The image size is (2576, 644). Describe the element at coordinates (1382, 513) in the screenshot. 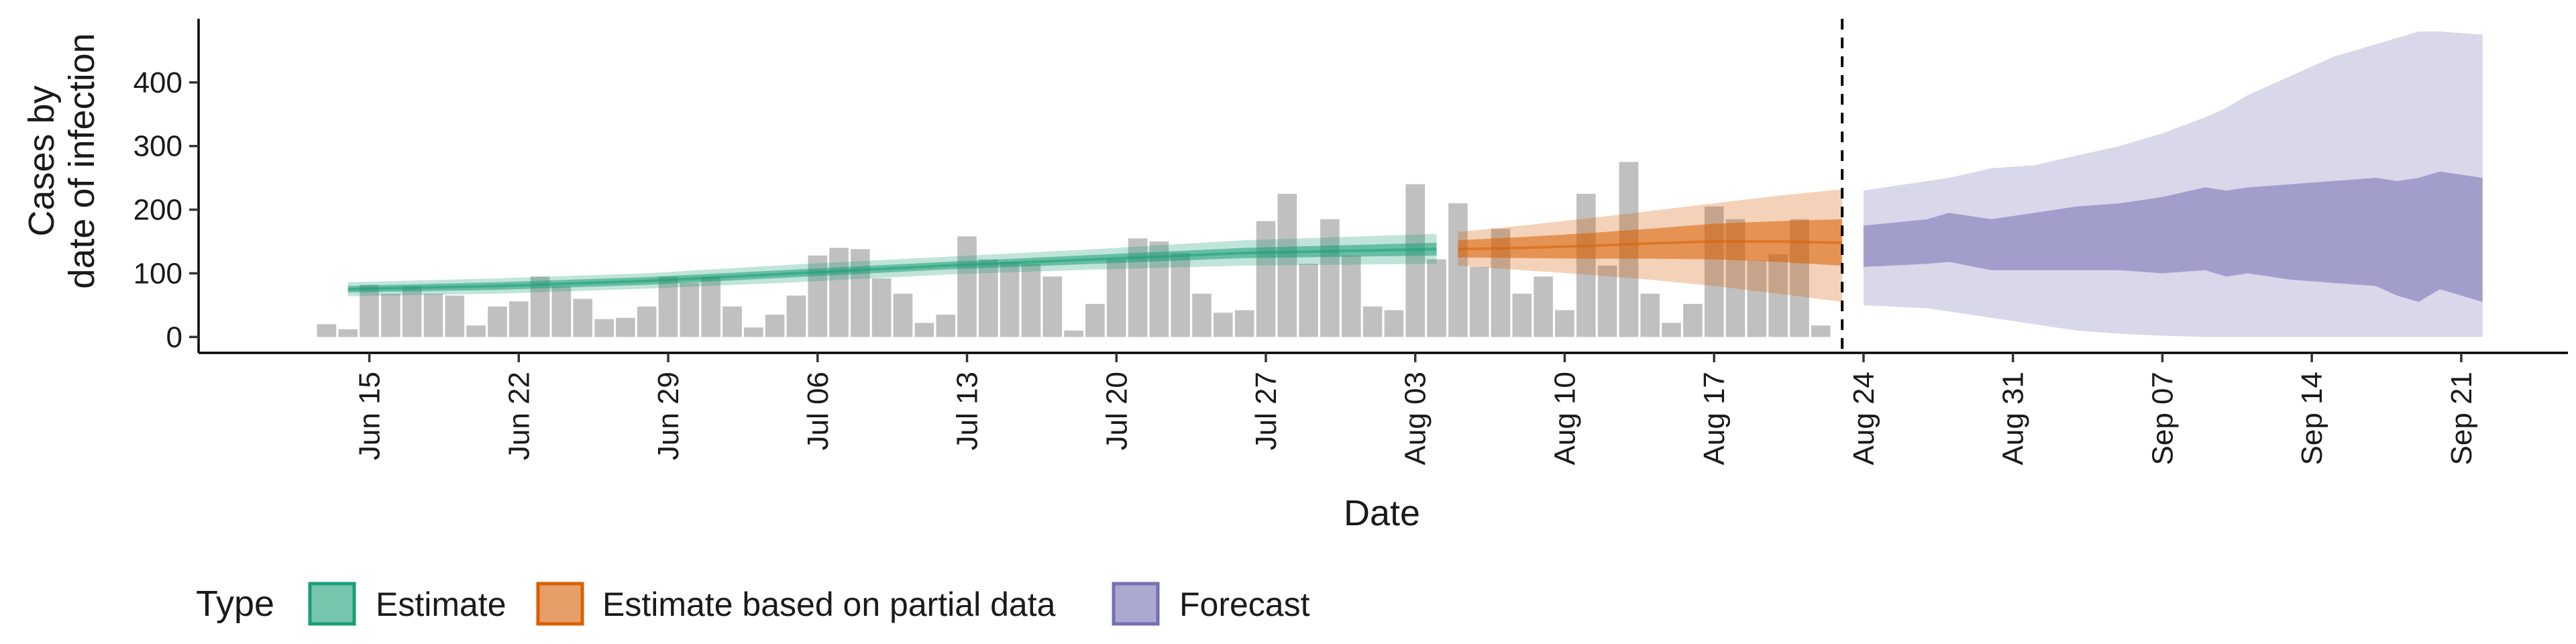

I see `x-axis-title: Date` at that location.